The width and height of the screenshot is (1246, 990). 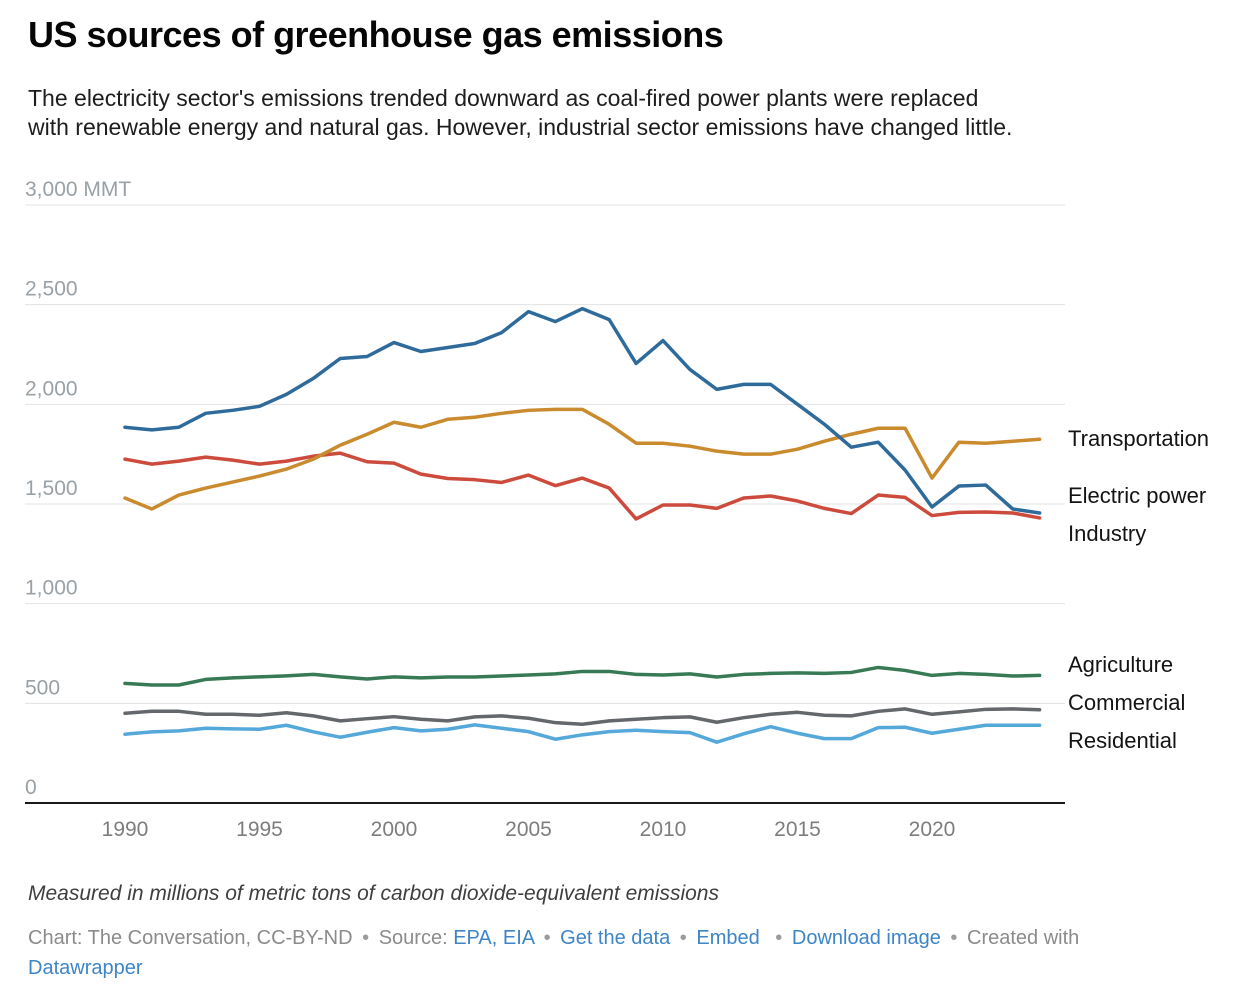 What do you see at coordinates (582, 717) in the screenshot?
I see `series-line-commercial` at bounding box center [582, 717].